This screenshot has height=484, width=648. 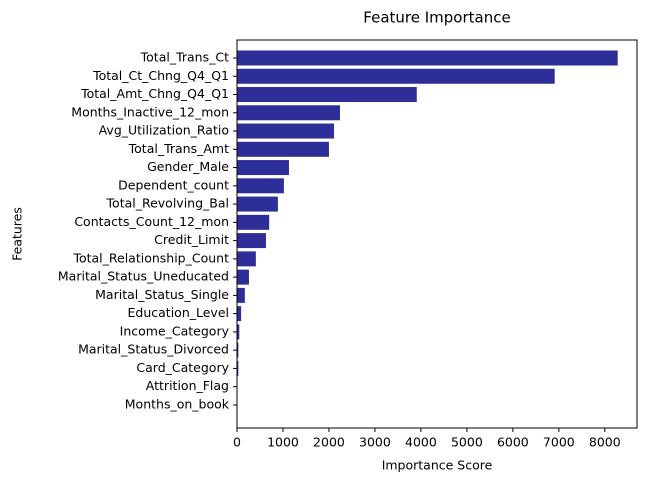 I want to click on y-tick-label: Total_Amt_Chng_Q4_Q1, so click(x=154, y=93).